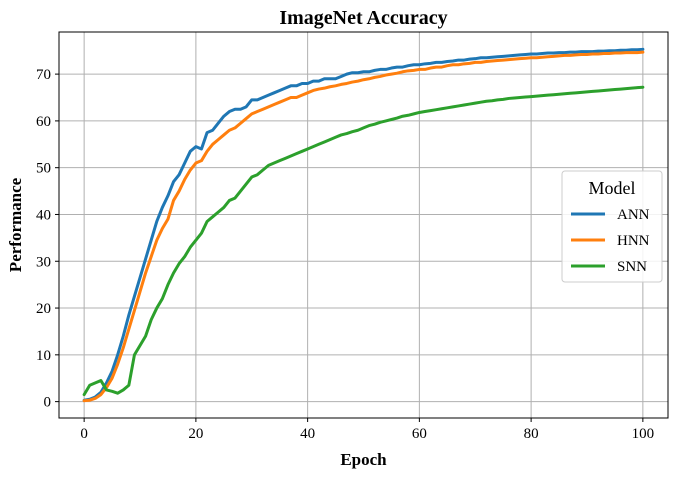 The width and height of the screenshot is (677, 477). Describe the element at coordinates (633, 215) in the screenshot. I see `legend-label-ann: ANN` at that location.